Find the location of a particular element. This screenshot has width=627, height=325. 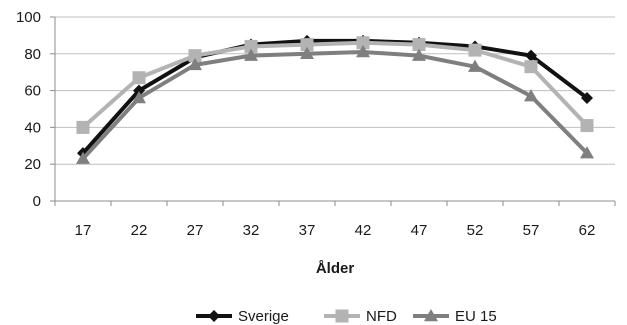

x-tick-label-27: 27 is located at coordinates (195, 230).